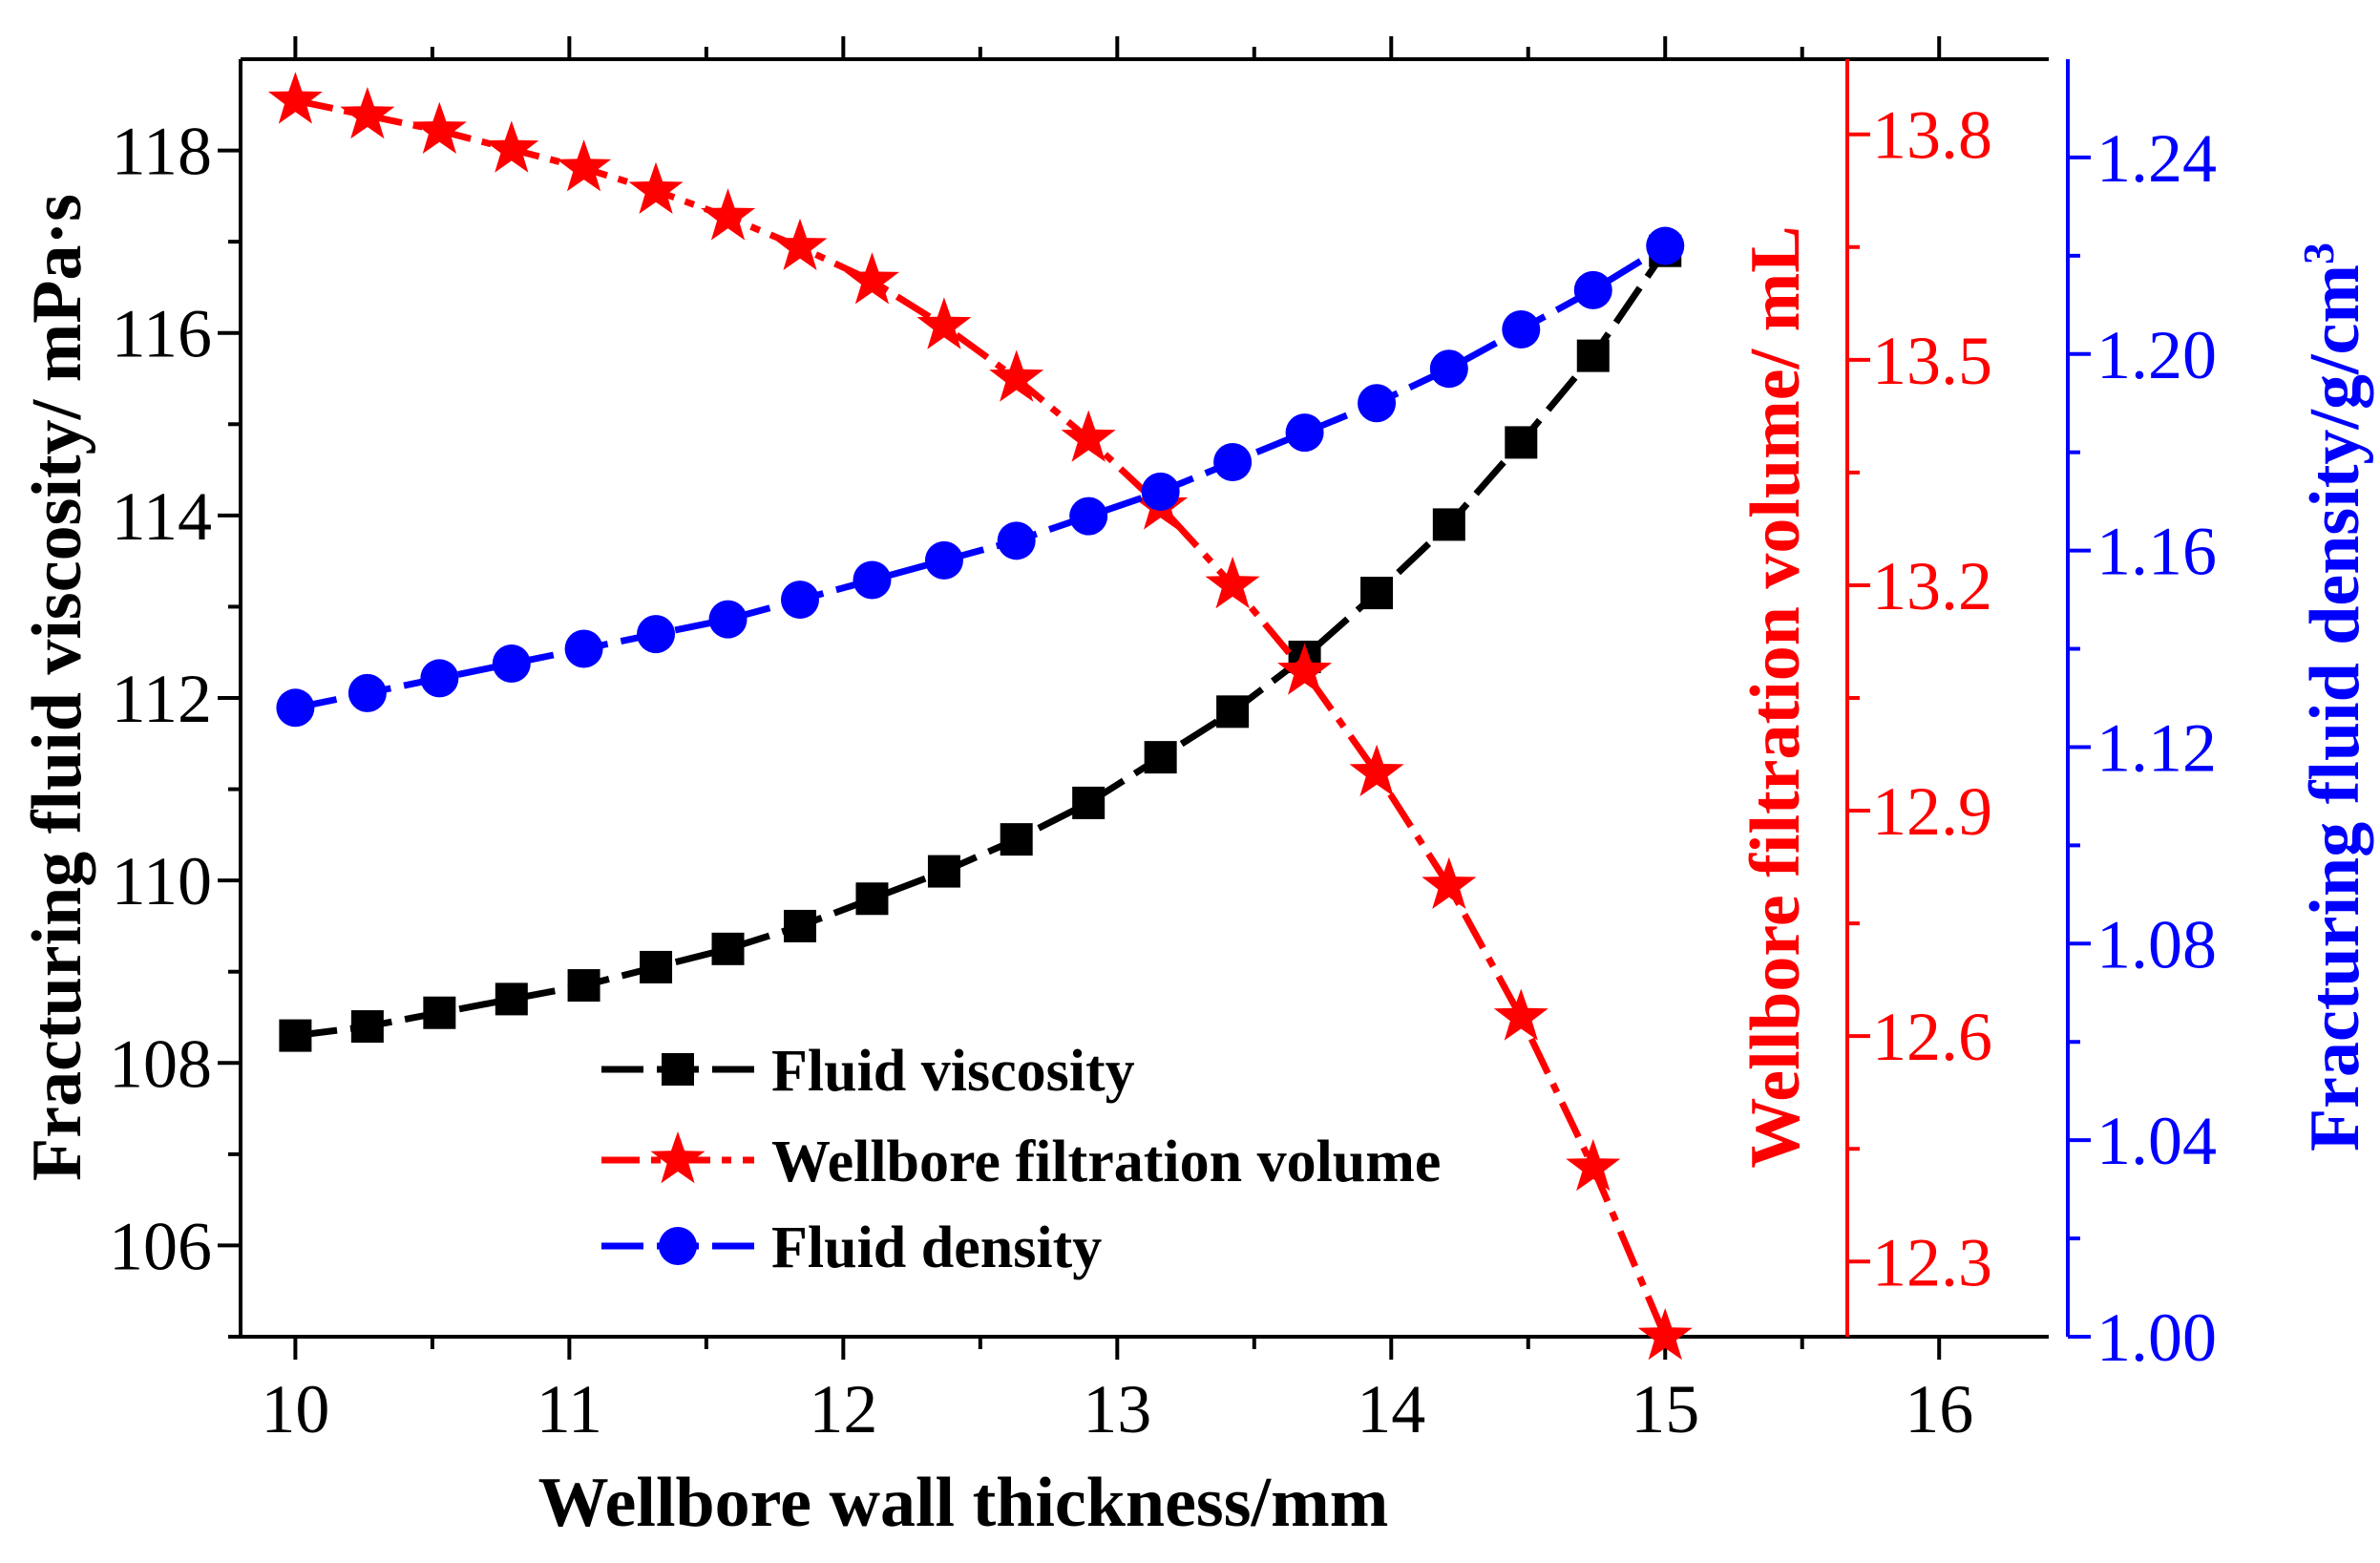  Describe the element at coordinates (2335, 707) in the screenshot. I see `y-right2-axis-title-main: Fracturing fluid density/g/cm` at that location.